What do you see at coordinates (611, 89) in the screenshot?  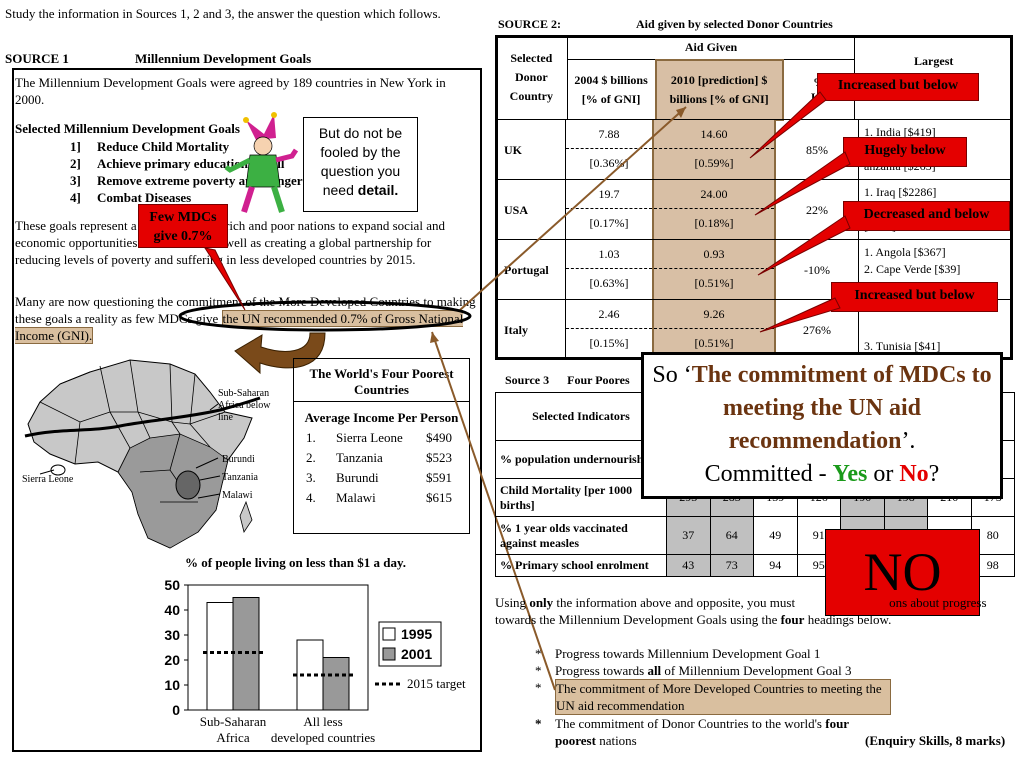 I see `col-2004: 2004 $ billions [% of GNI]` at bounding box center [611, 89].